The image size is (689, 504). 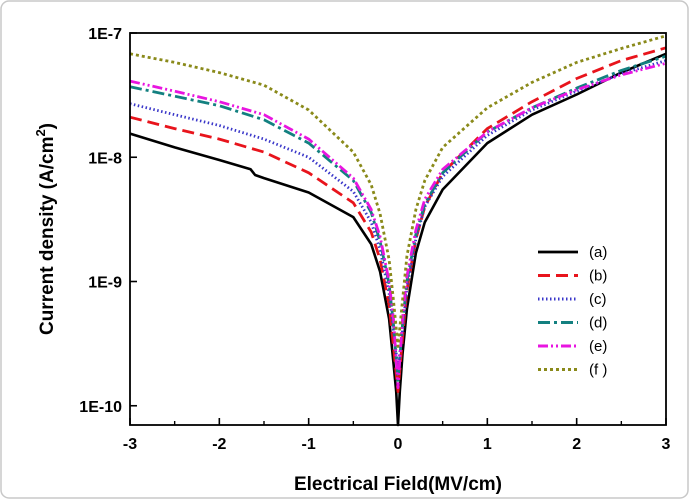 I want to click on x-tick-label: 3, so click(x=666, y=444).